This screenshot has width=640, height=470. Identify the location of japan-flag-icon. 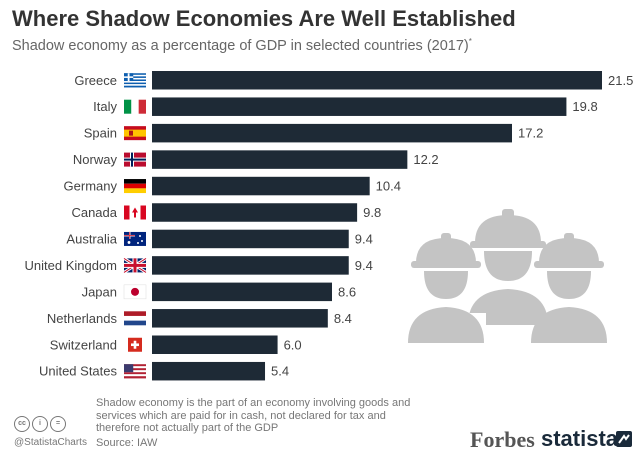
(135, 292).